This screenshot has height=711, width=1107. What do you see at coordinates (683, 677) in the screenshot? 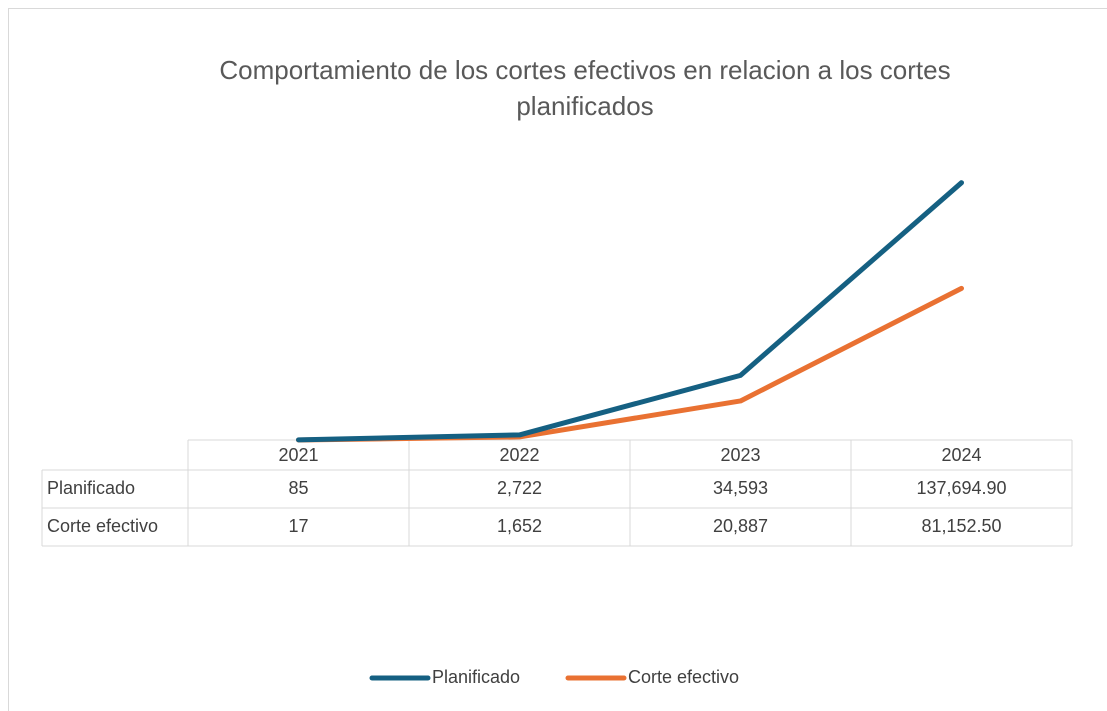
I see `legend-label: Corte efectivo` at bounding box center [683, 677].